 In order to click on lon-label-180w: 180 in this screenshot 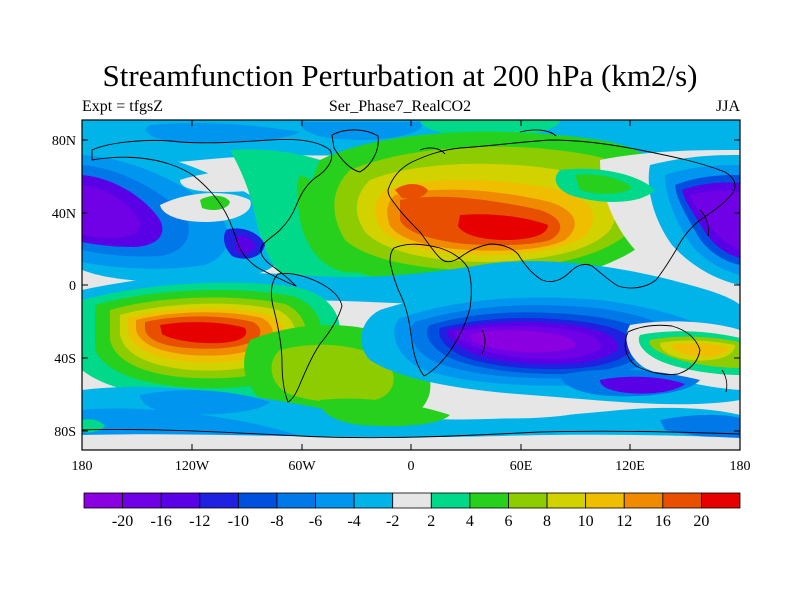, I will do `click(82, 466)`.